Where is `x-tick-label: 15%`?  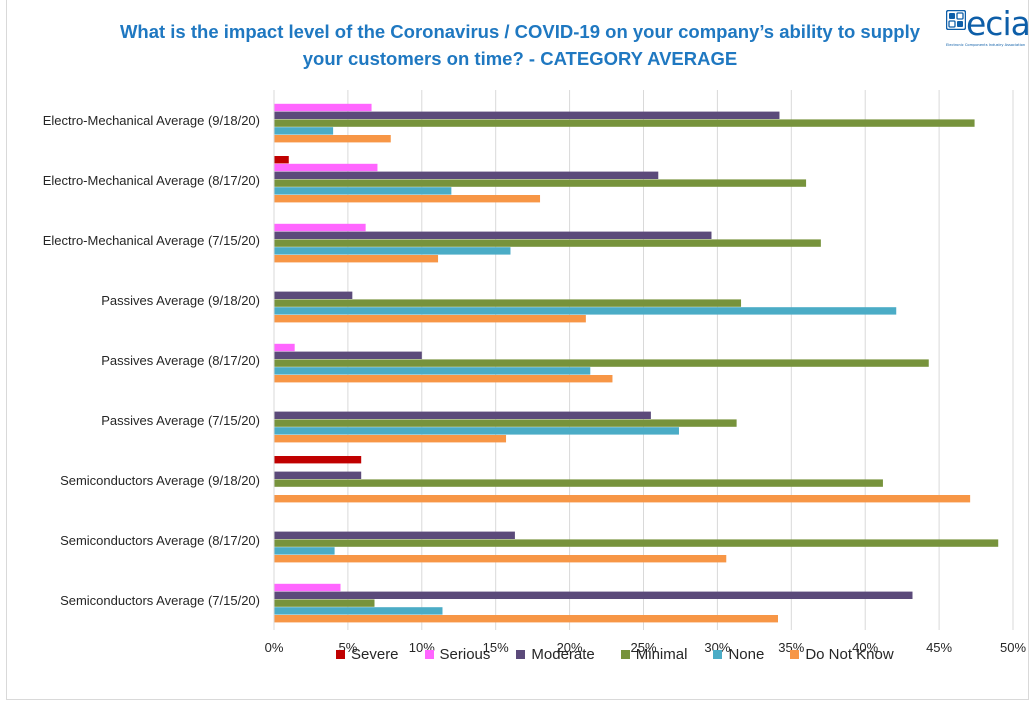
x-tick-label: 15% is located at coordinates (496, 647).